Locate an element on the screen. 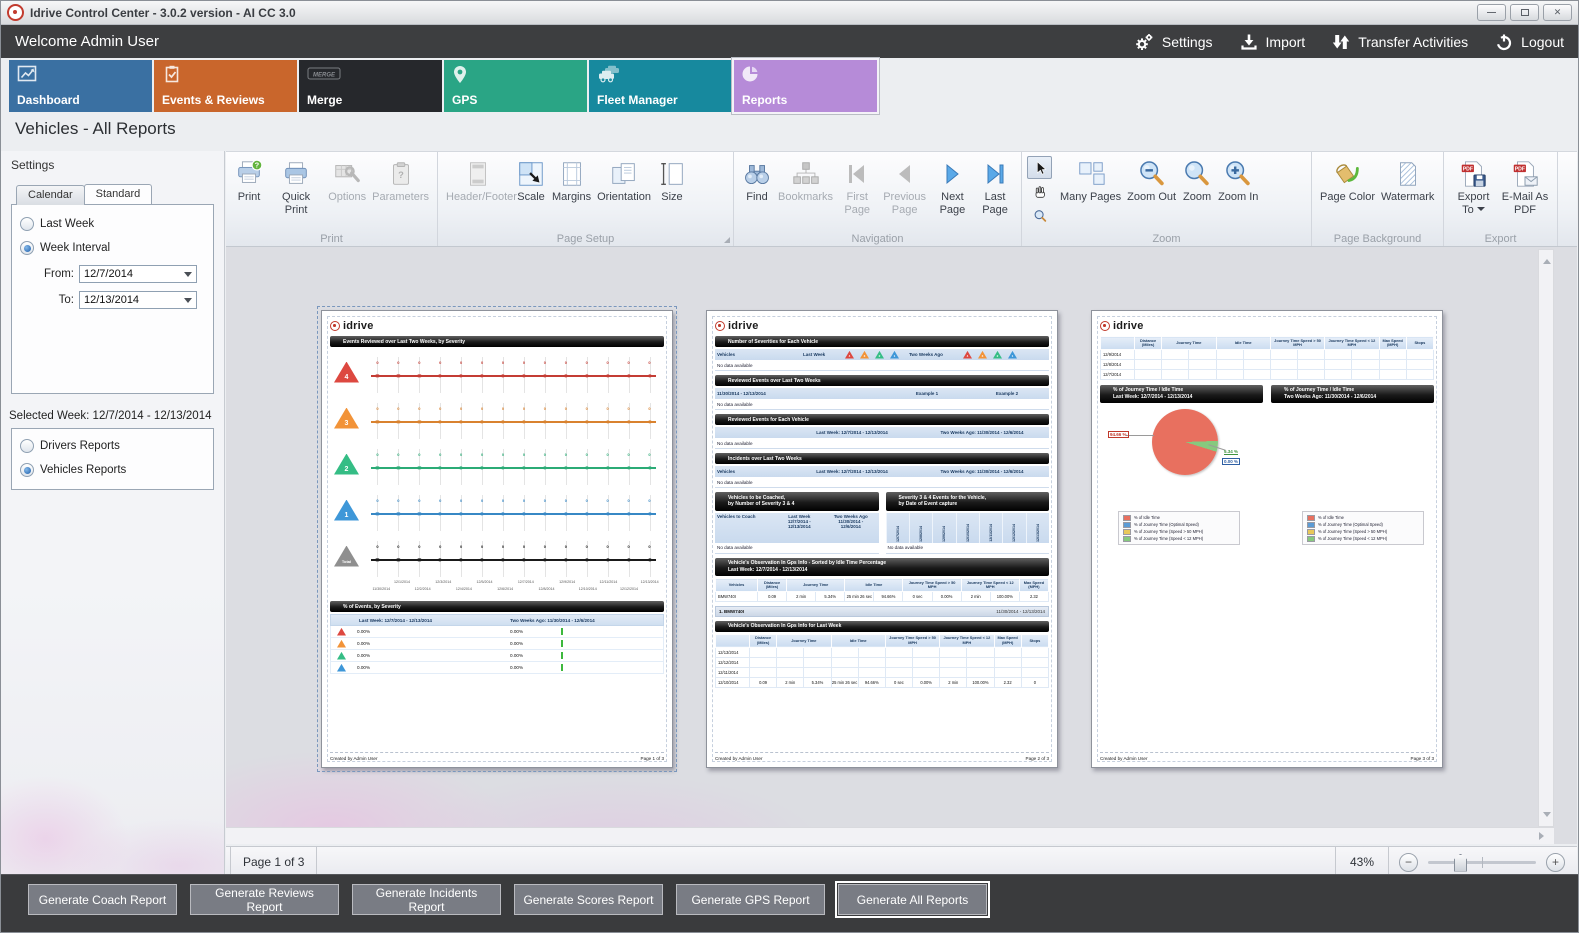 This screenshot has height=933, width=1579. svg-text: PDF is located at coordinates (1520, 169).